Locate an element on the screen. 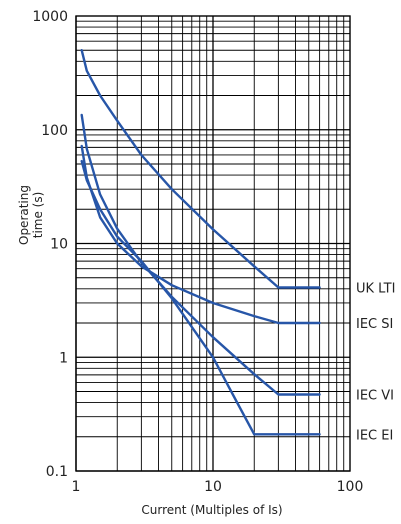 The width and height of the screenshot is (401, 524). x-tick-label: 100 is located at coordinates (350, 487).